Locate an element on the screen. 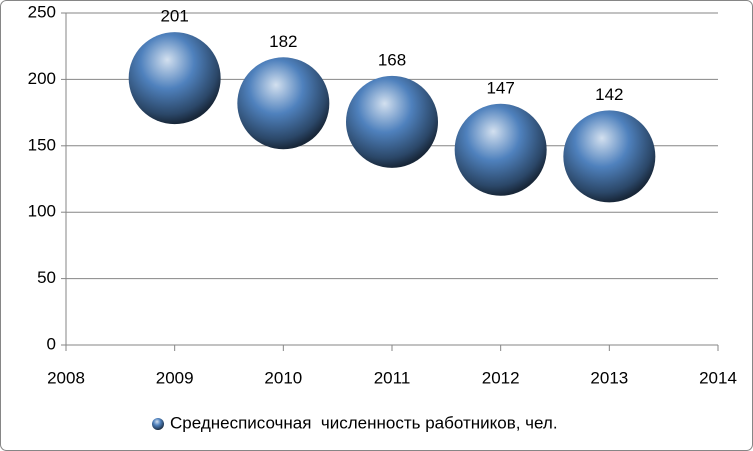 This screenshot has height=451, width=753. data-label: 142 is located at coordinates (609, 94).